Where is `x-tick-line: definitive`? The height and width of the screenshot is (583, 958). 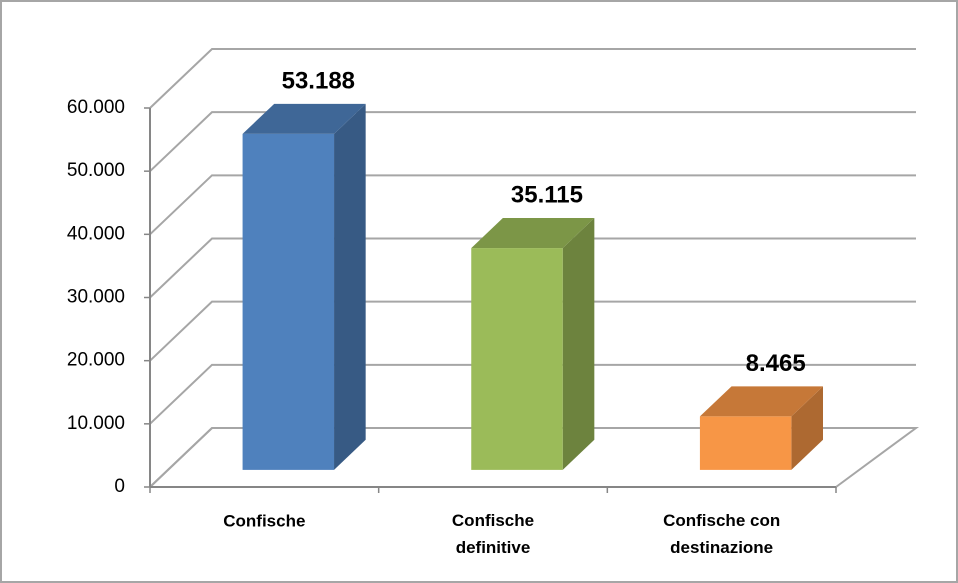 x-tick-line: definitive is located at coordinates (493, 547).